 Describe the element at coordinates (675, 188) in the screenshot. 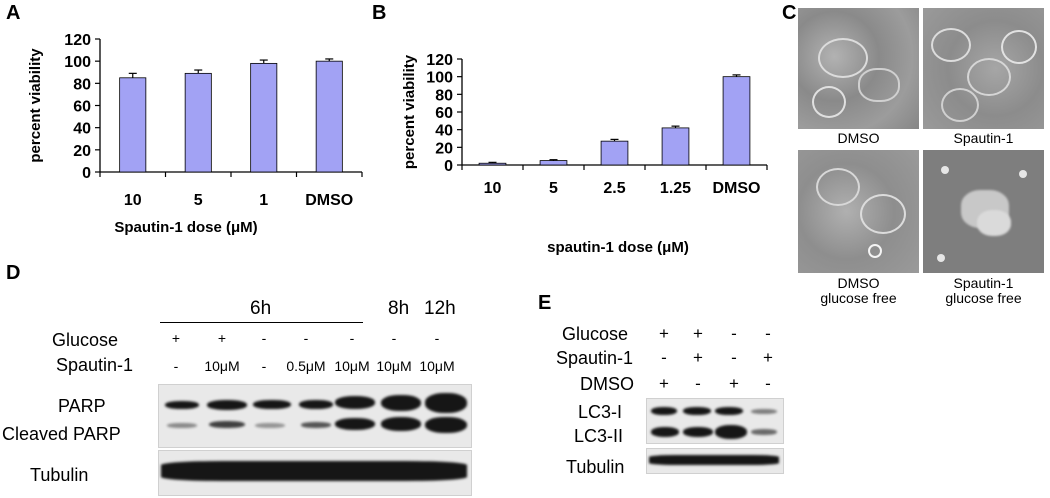

I see `x-tick-label: 1.25` at that location.